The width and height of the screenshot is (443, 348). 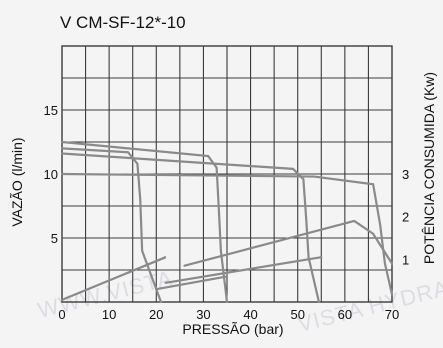 I want to click on chart-title: V CM-SF-12*-10, so click(x=123, y=22).